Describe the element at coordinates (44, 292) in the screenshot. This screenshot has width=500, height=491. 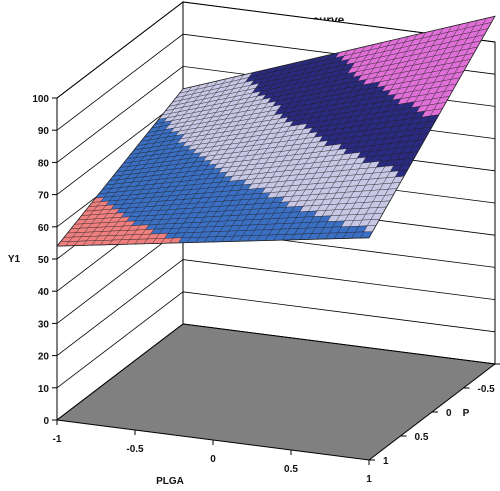
I see `z-tick-label-4: 40` at that location.